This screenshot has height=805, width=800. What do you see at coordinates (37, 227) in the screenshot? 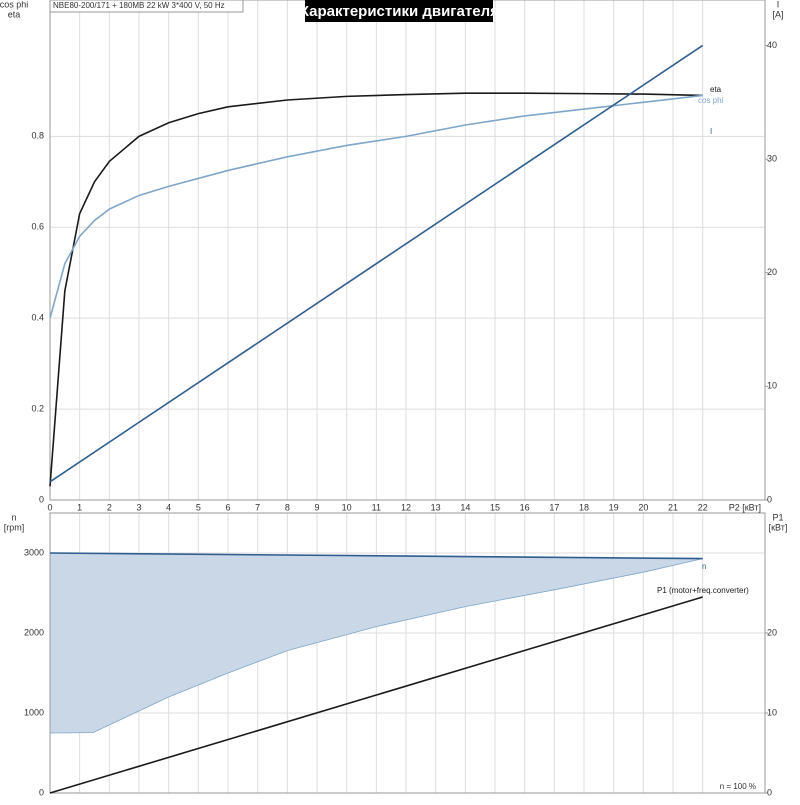
I see `y-tick-label: 0.6` at bounding box center [37, 227].